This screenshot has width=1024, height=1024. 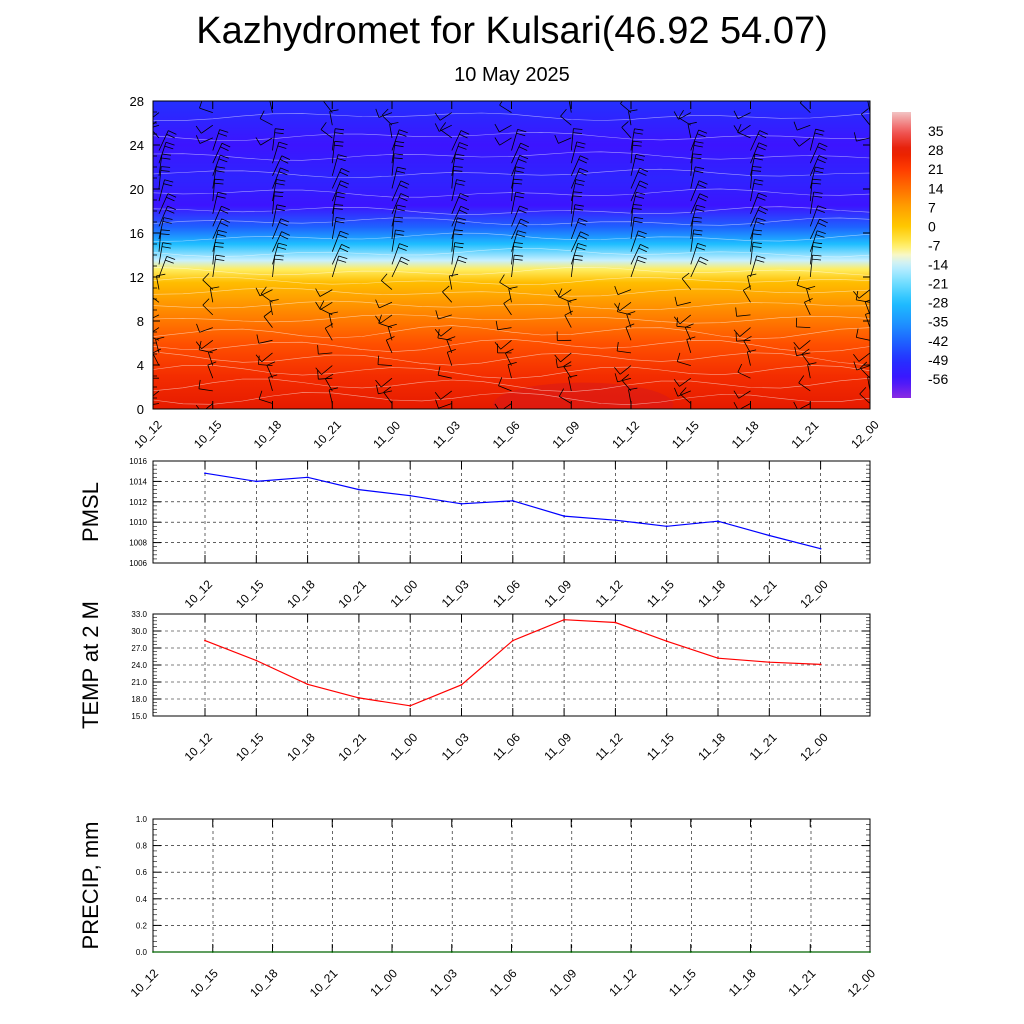 What do you see at coordinates (142, 846) in the screenshot?
I see `y-tick-label: 0.8` at bounding box center [142, 846].